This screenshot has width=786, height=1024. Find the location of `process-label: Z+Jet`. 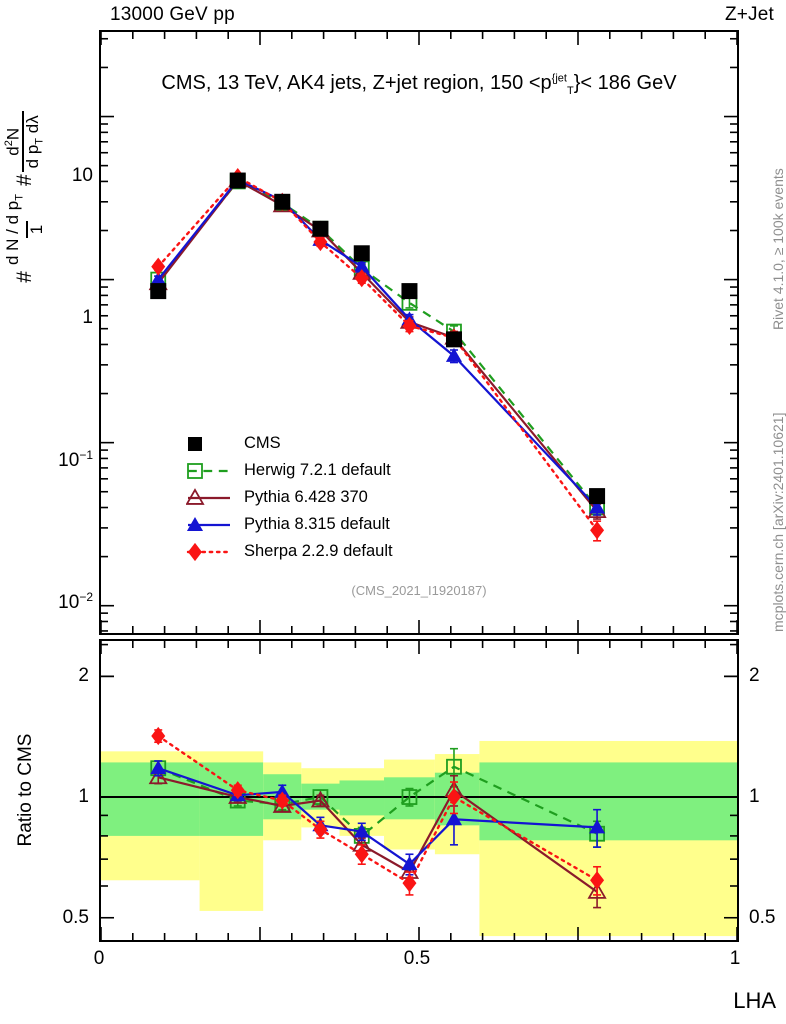

process-label: Z+Jet is located at coordinates (749, 14).